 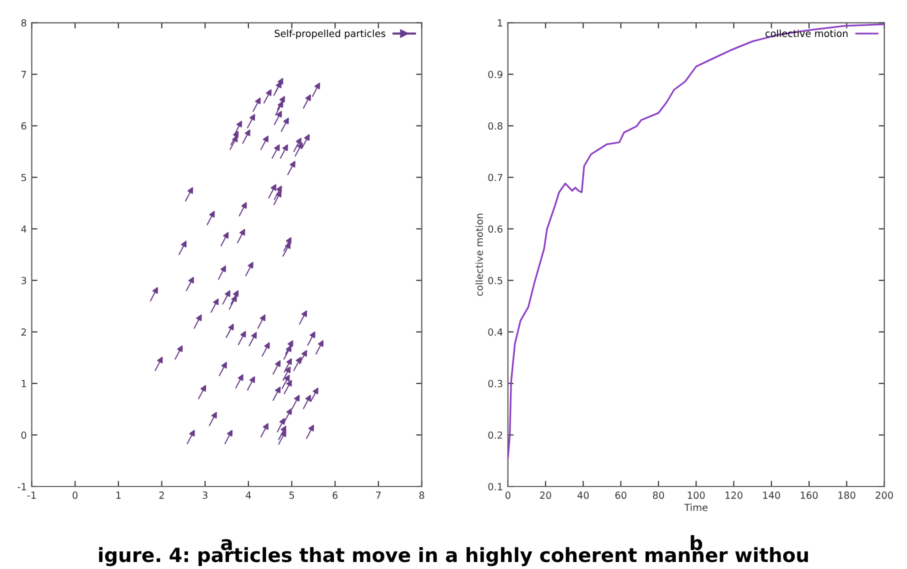 I want to click on y-tick-label: 0.9, so click(x=495, y=74).